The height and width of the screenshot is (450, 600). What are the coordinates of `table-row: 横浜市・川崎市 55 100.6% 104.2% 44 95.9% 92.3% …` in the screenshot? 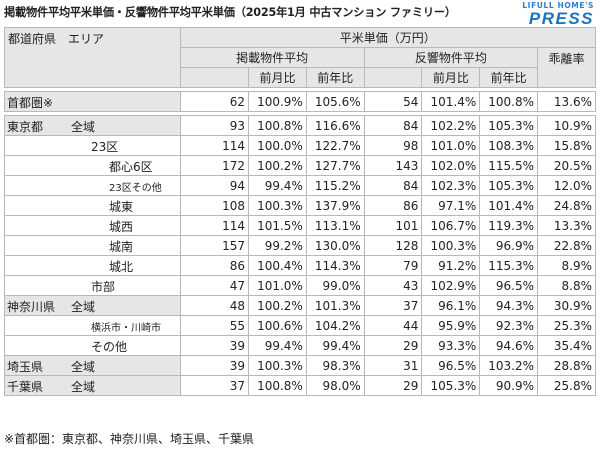 It's located at (300, 325).